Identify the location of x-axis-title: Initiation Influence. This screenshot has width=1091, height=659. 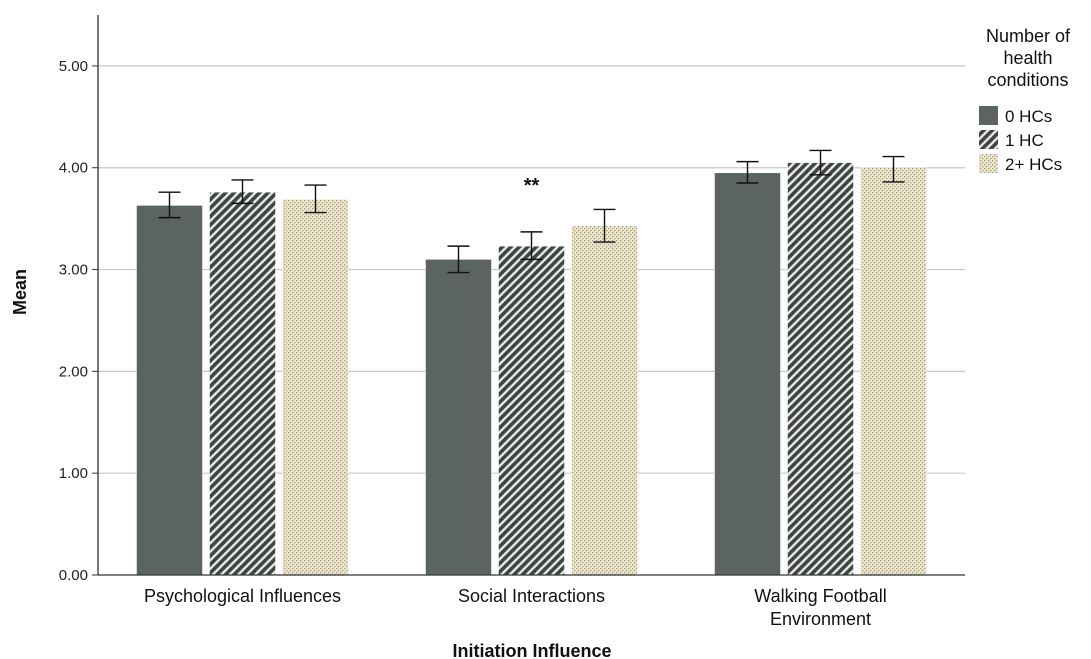
(531, 650).